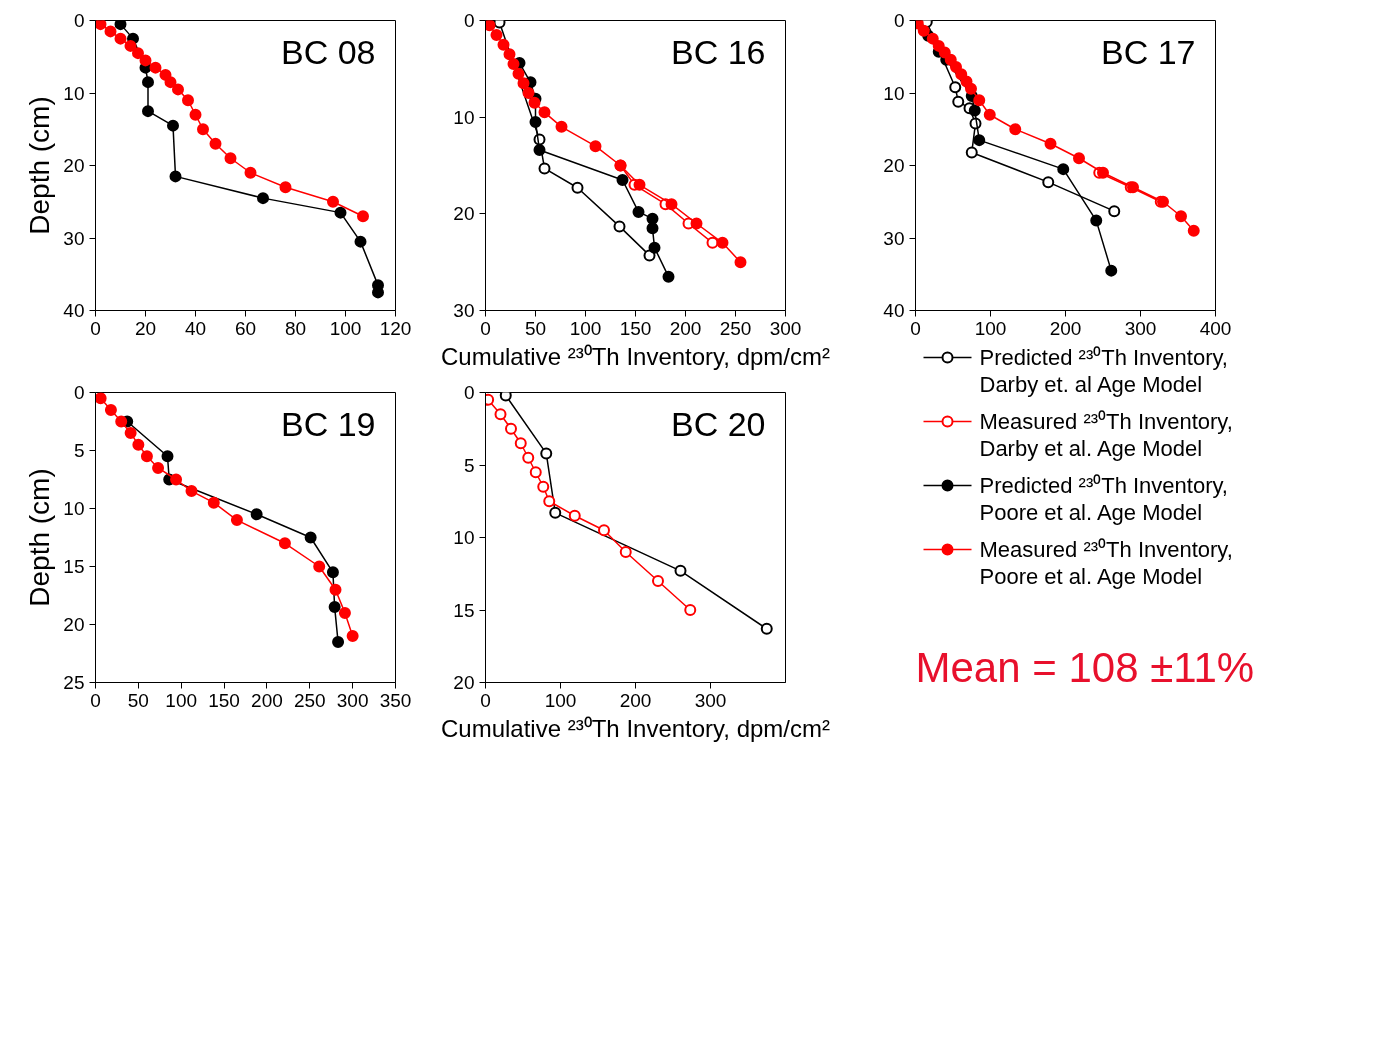 Image resolution: width=1373 pixels, height=1043 pixels. I want to click on y-tick-label: 25, so click(74, 682).